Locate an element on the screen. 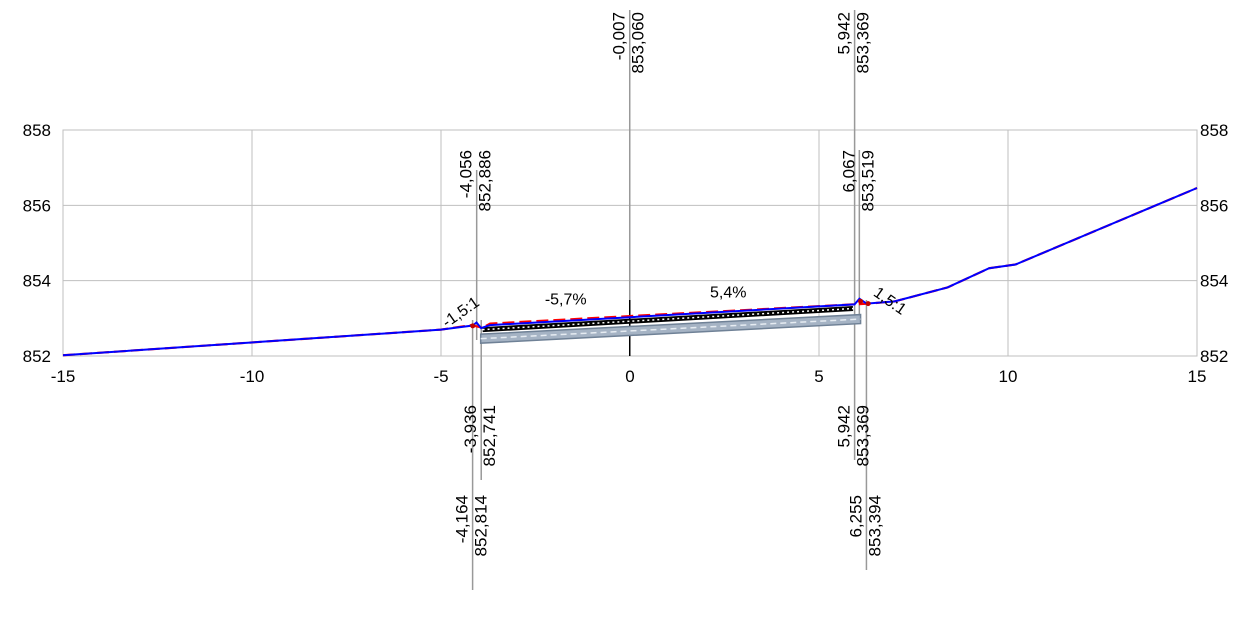 This screenshot has width=1254, height=625. y-tick-label-left: 852 is located at coordinates (37, 356).